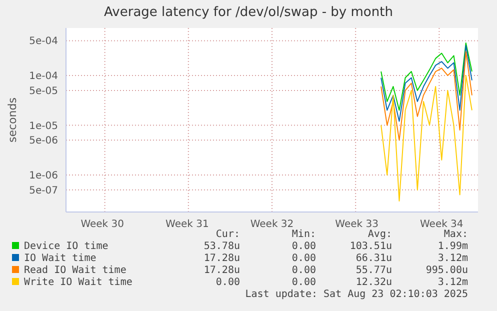 Image resolution: width=497 pixels, height=311 pixels. What do you see at coordinates (442, 224) in the screenshot?
I see `x-tick-label: Week 34` at bounding box center [442, 224].